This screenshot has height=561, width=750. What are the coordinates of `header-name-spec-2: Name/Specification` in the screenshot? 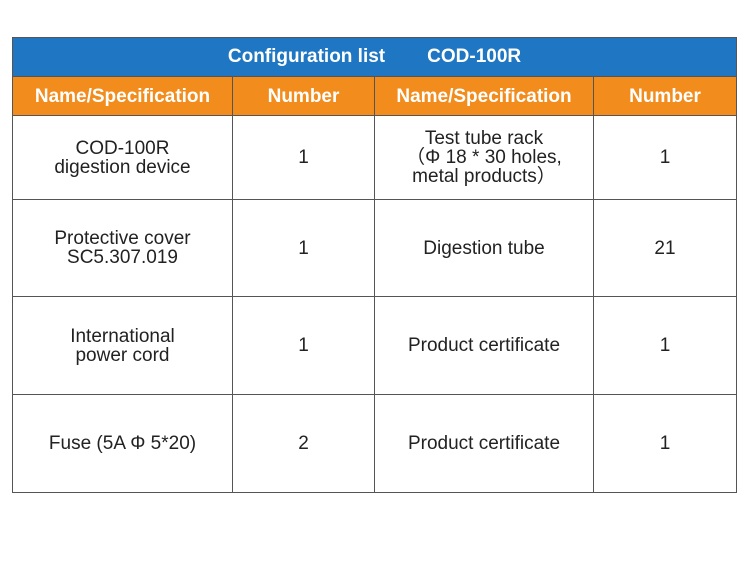 It's located at (484, 96).